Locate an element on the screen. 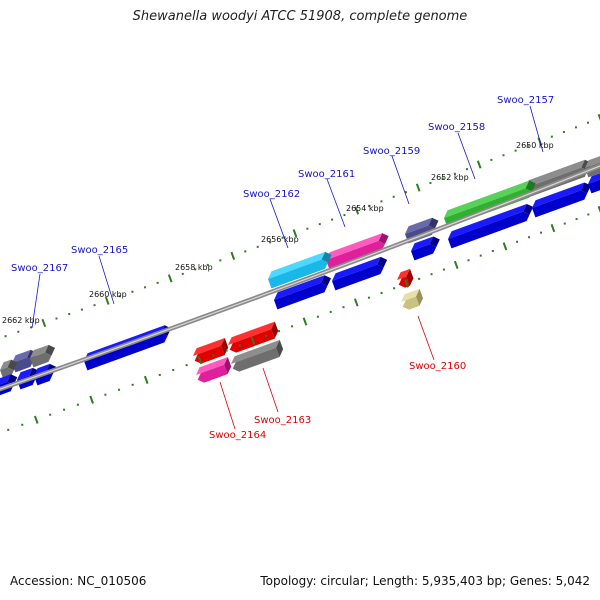 The width and height of the screenshot is (600, 600). gene-label-swoo-2163: Swoo_2163 is located at coordinates (282, 420).